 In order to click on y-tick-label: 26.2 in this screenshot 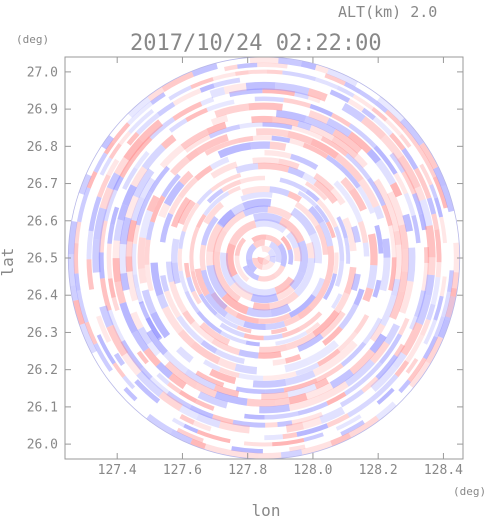, I will do `click(42, 370)`.